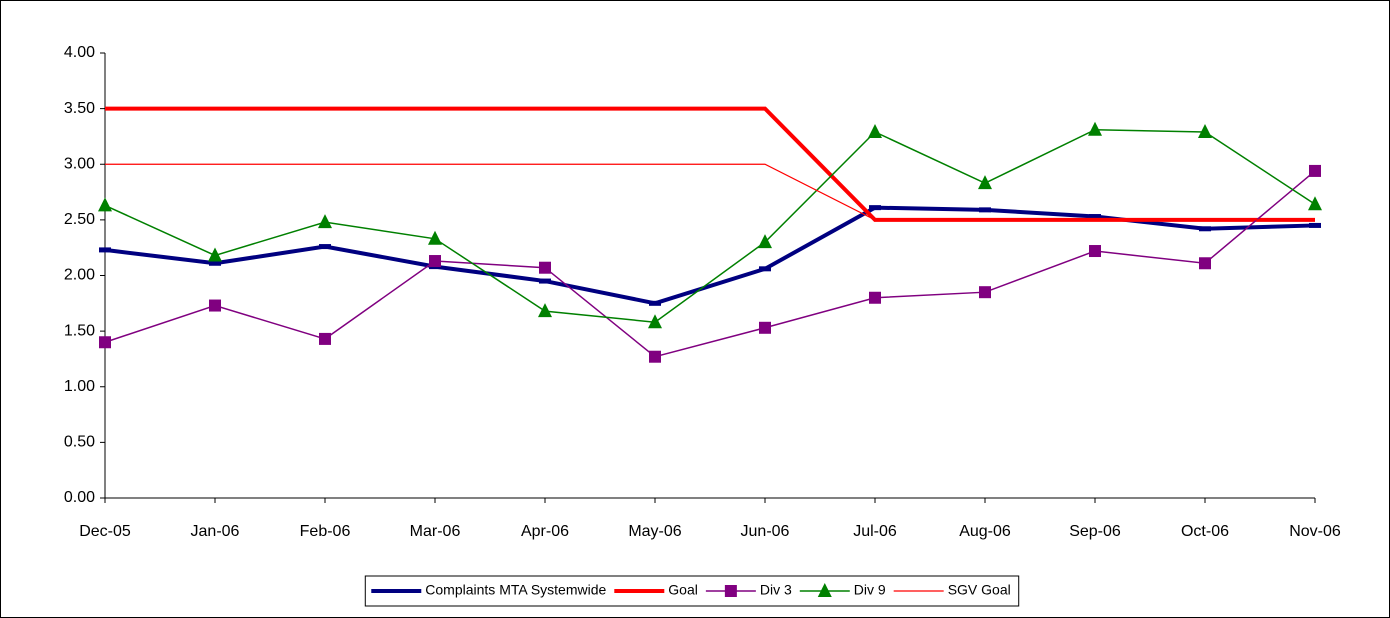 Image resolution: width=1390 pixels, height=618 pixels. Describe the element at coordinates (79, 219) in the screenshot. I see `y-tick-label: 2.50` at that location.